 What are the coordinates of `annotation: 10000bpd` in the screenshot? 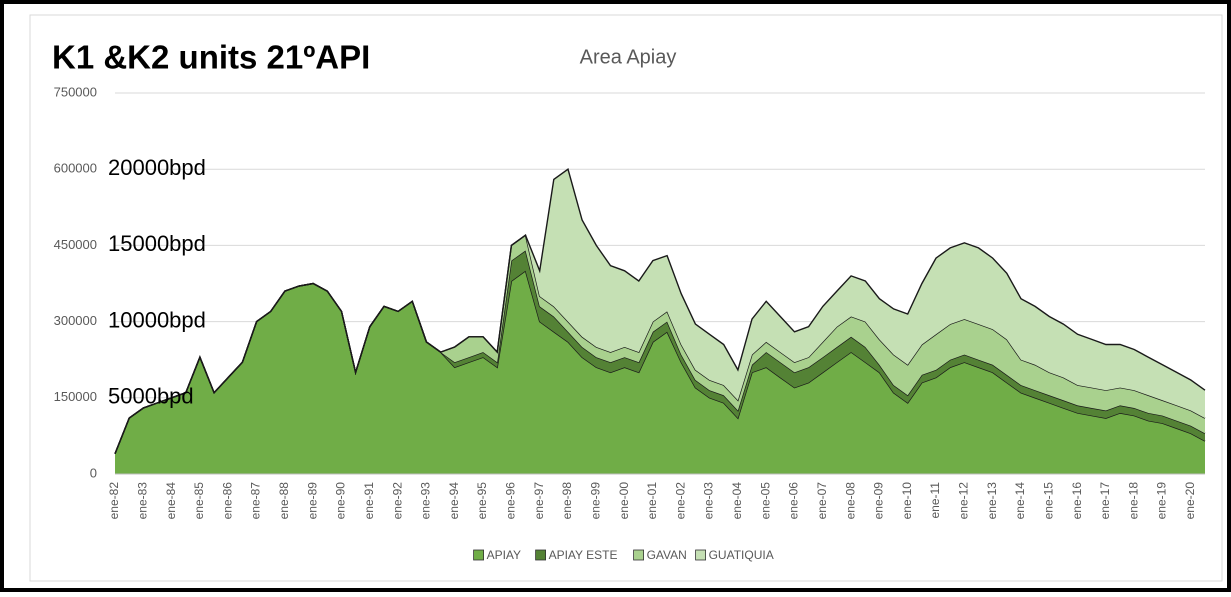 It's located at (157, 319).